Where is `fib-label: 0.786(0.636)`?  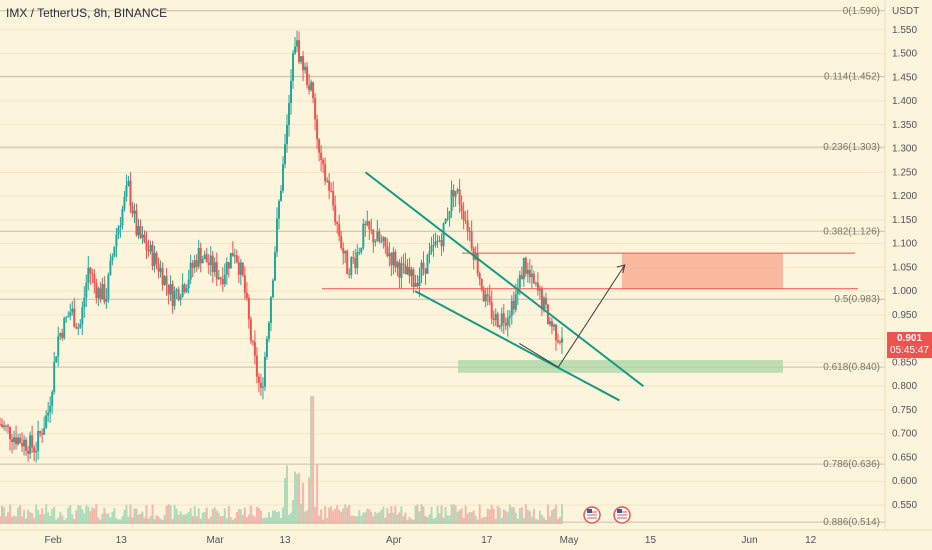 fib-label: 0.786(0.636) is located at coordinates (851, 464).